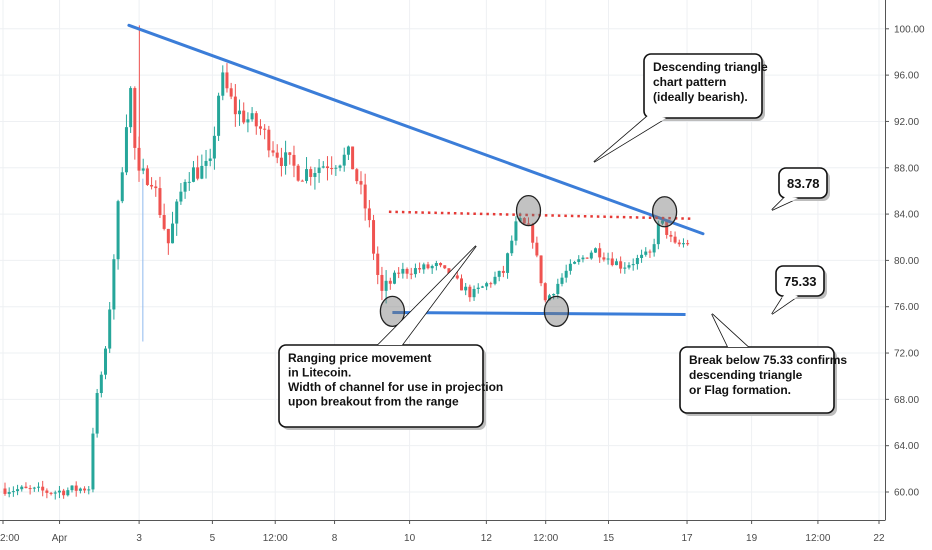 The height and width of the screenshot is (550, 932). Describe the element at coordinates (906, 354) in the screenshot. I see `y-tick-label: 72.00` at that location.